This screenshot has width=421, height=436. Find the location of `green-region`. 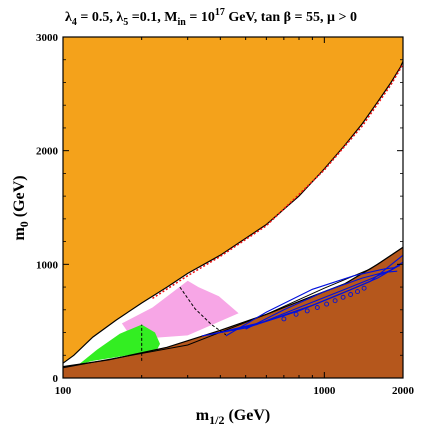

green-region is located at coordinates (119, 344).